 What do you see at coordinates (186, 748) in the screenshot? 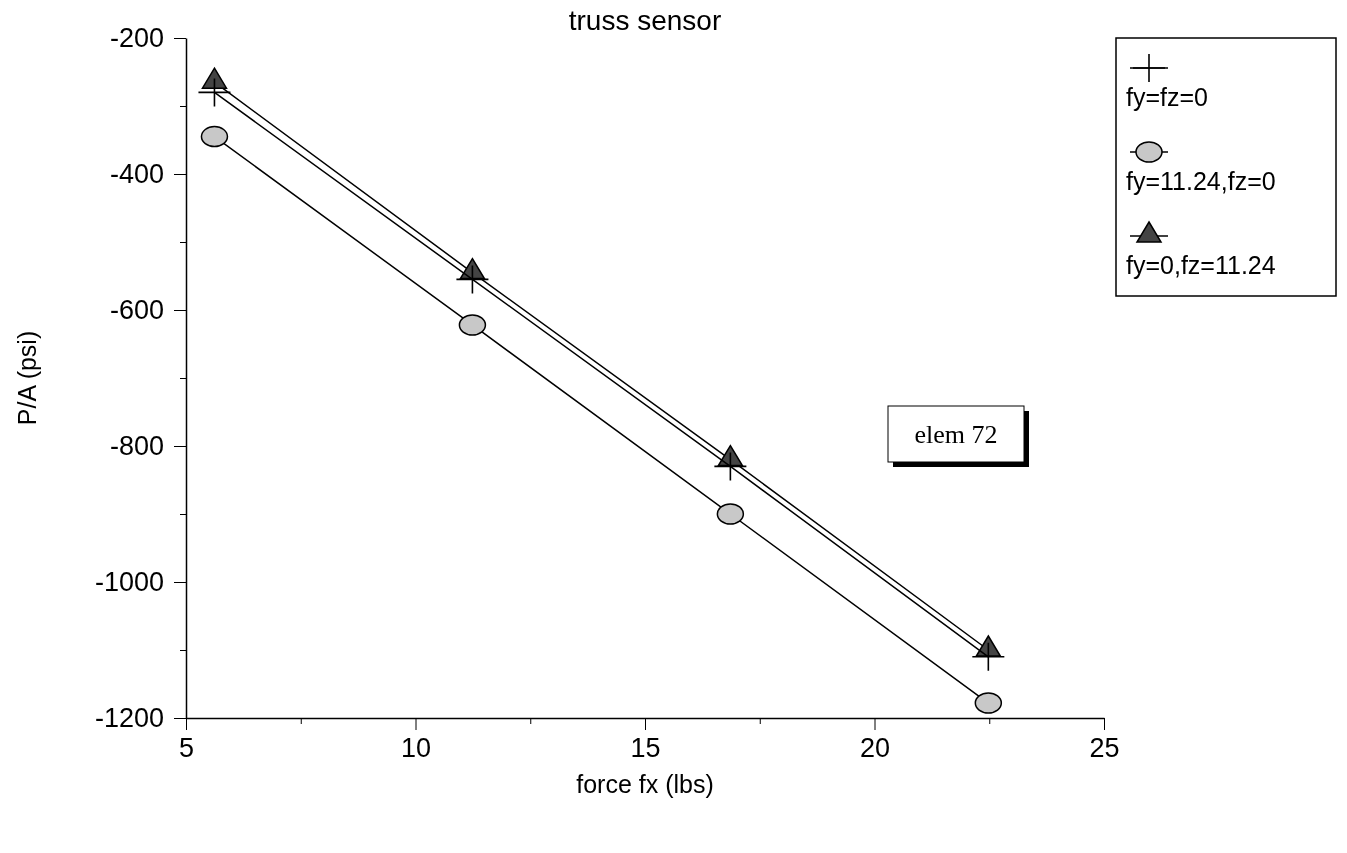
I see `x-tick-label: 5` at bounding box center [186, 748].